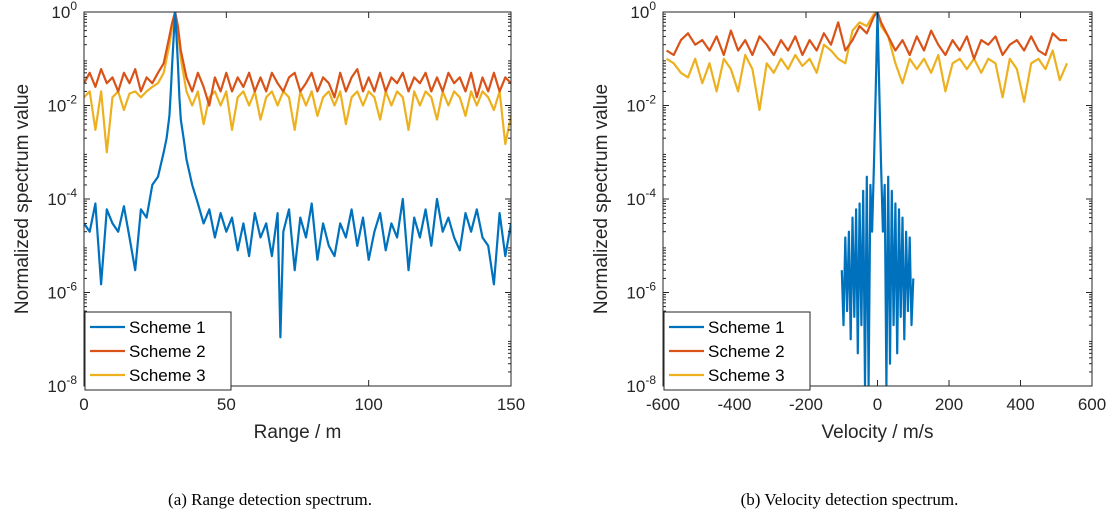 Image resolution: width=1119 pixels, height=518 pixels. What do you see at coordinates (878, 432) in the screenshot?
I see `x-axis-label: Velocity / m/s` at bounding box center [878, 432].